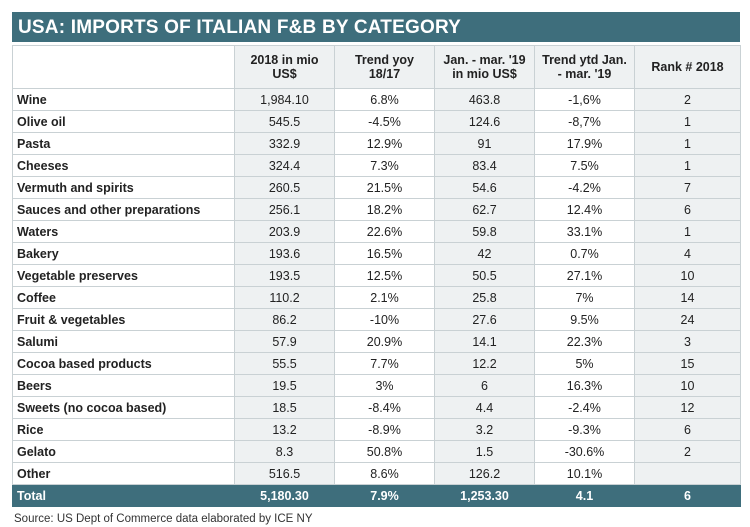 This screenshot has height=527, width=750. What do you see at coordinates (687, 341) in the screenshot?
I see `cell: 3` at bounding box center [687, 341].